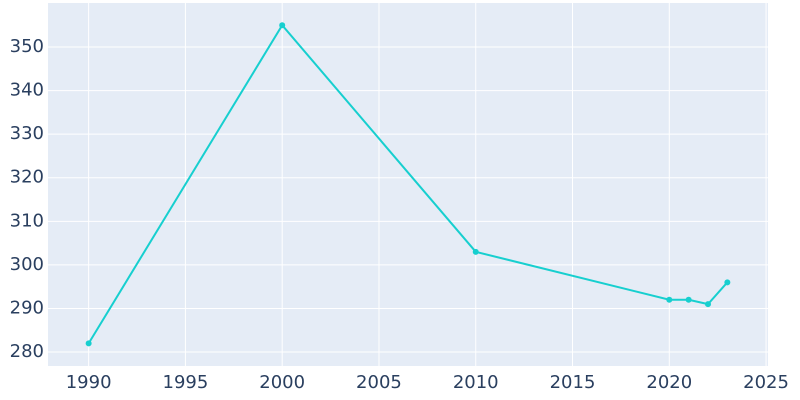 This screenshot has width=800, height=400. What do you see at coordinates (766, 382) in the screenshot?
I see `x-tick-label: 2025` at bounding box center [766, 382].